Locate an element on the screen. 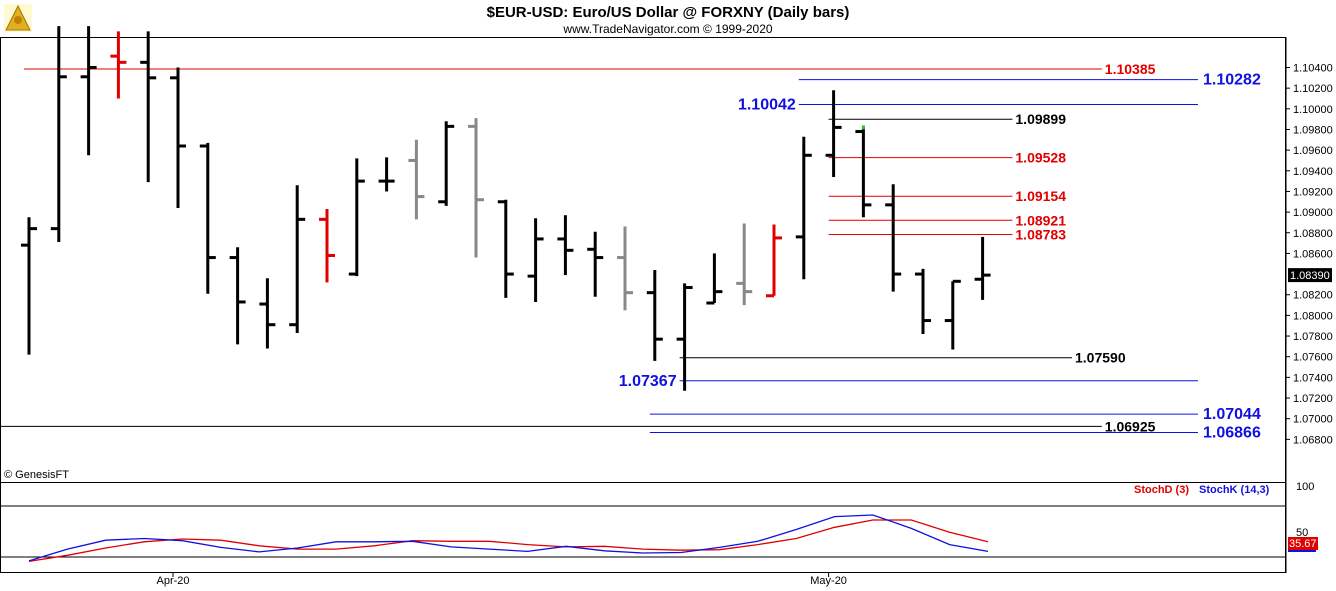 This screenshot has height=591, width=1336. stoch-tick-label: 100 is located at coordinates (1305, 487).